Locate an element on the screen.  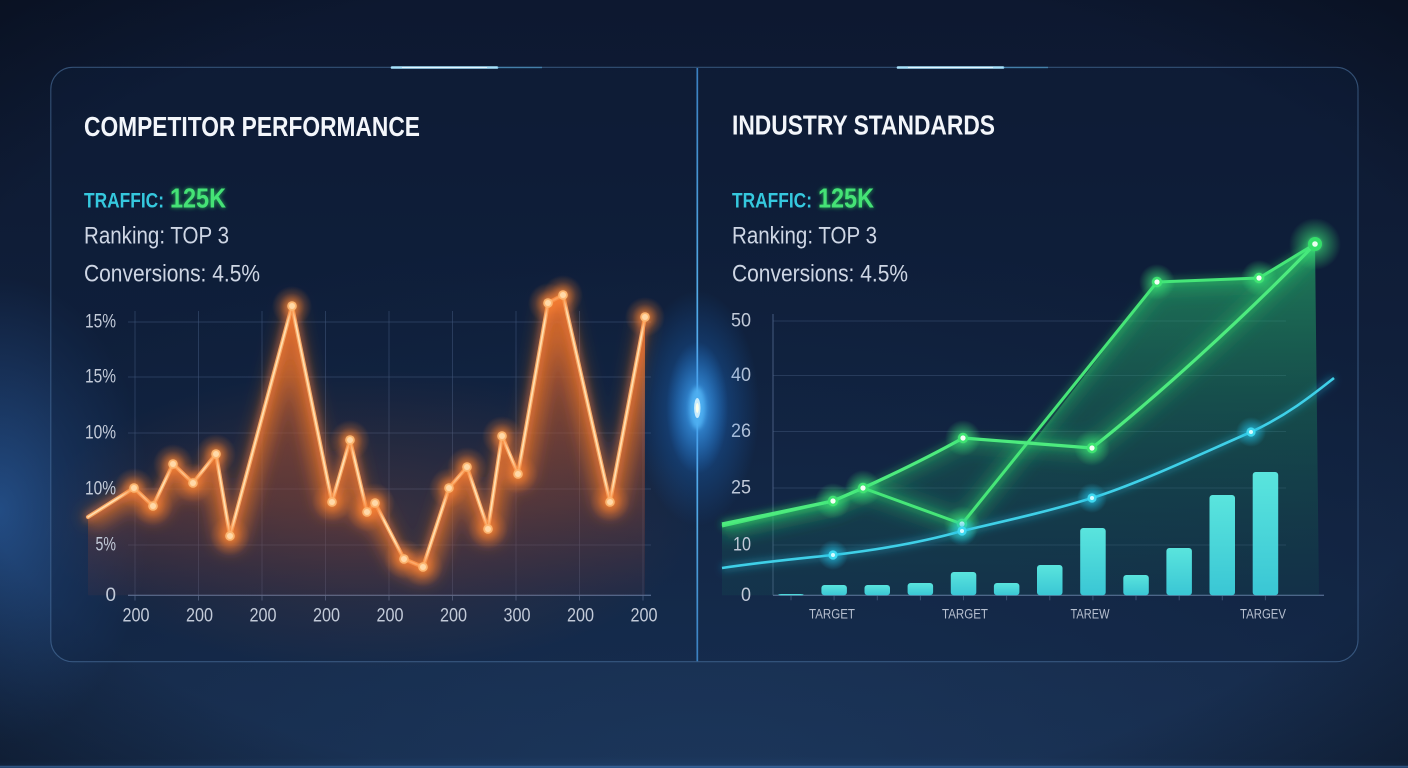
svg-text: TARGEV is located at coordinates (1263, 614).